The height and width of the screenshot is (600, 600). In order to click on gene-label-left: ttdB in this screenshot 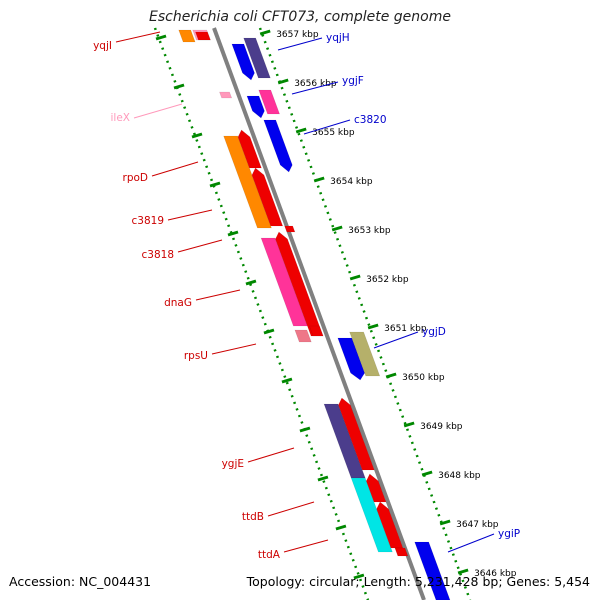, I will do `click(253, 517)`.